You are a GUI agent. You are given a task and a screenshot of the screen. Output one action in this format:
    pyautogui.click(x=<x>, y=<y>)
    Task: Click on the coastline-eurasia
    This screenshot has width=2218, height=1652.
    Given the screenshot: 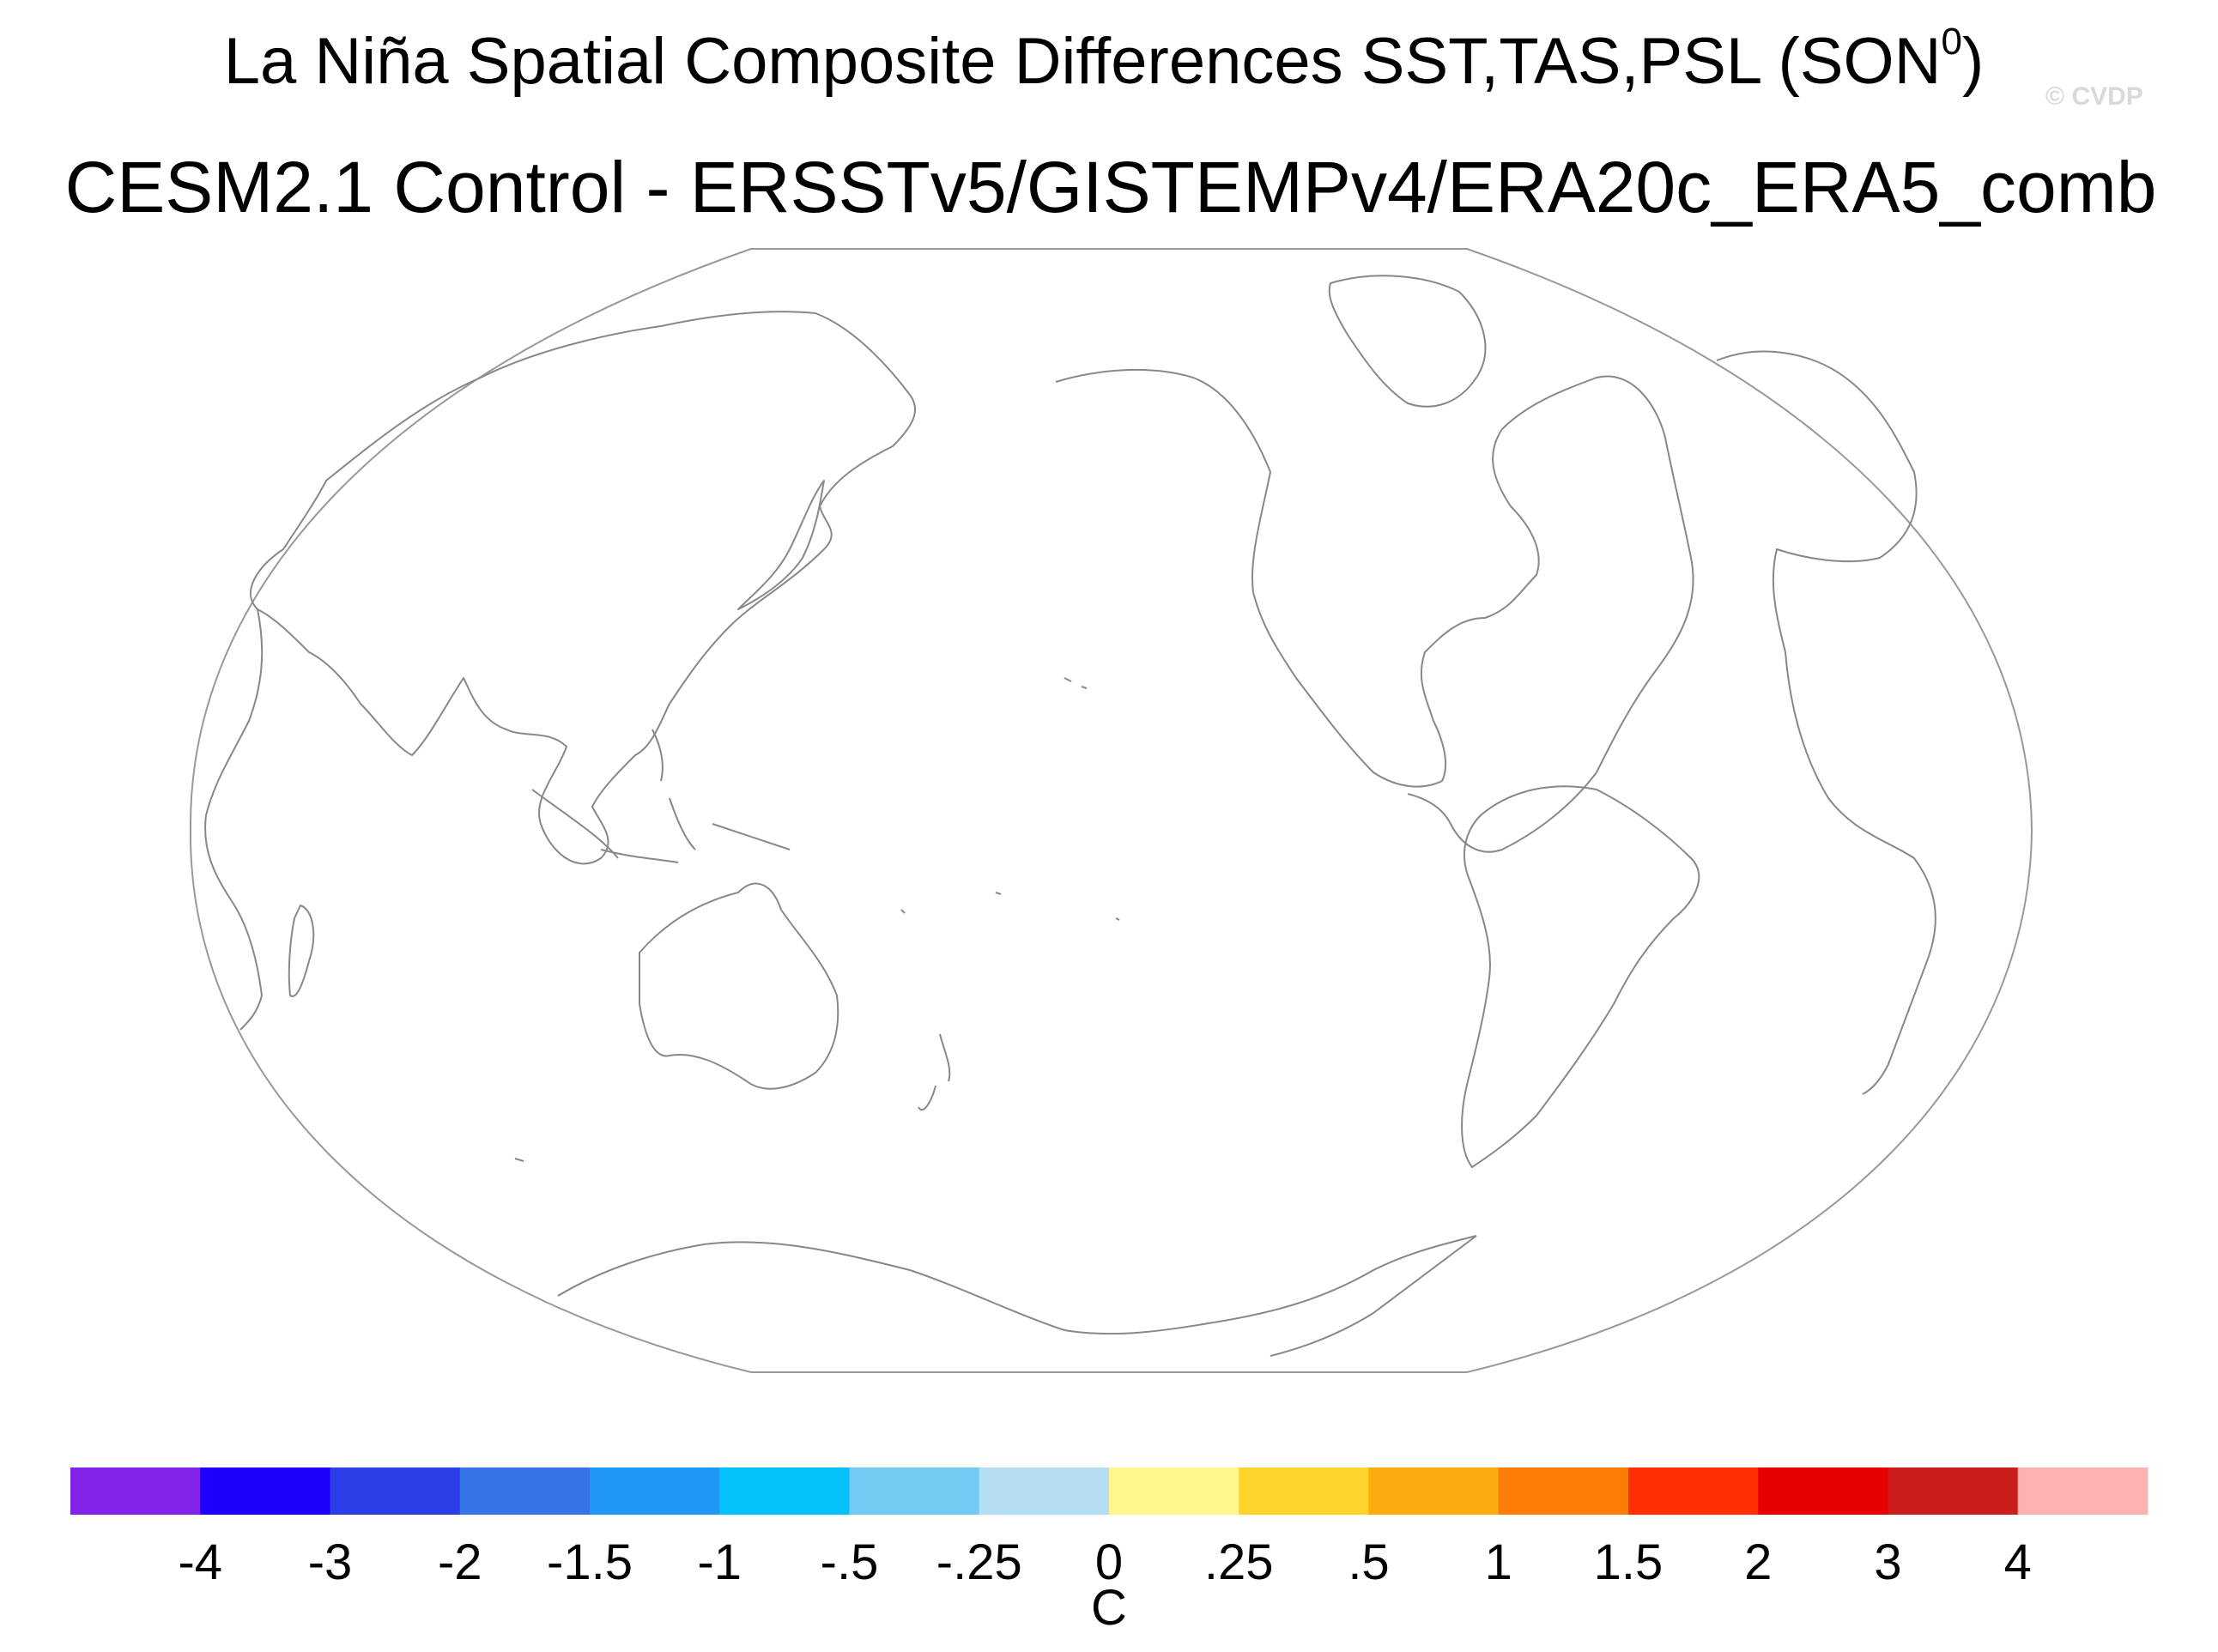 What is the action you would take?
    pyautogui.click(x=583, y=588)
    